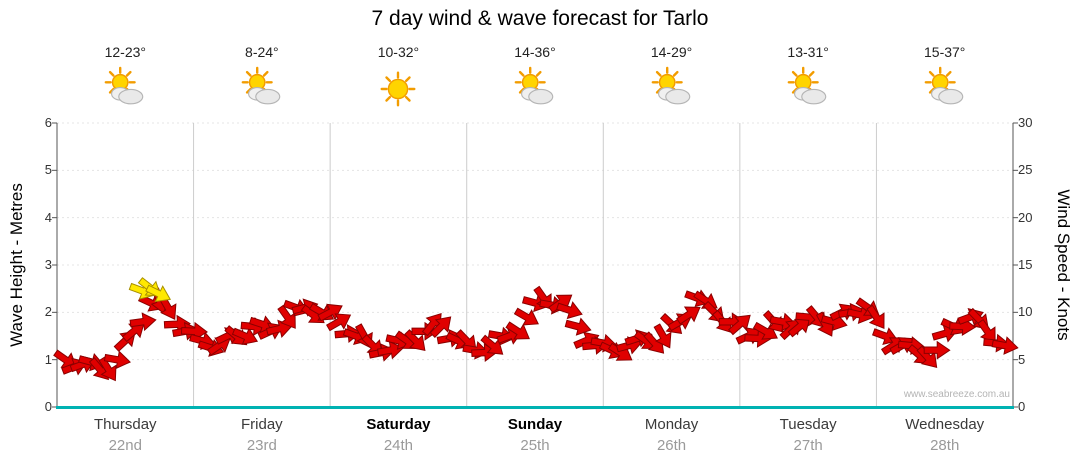 The height and width of the screenshot is (475, 1080). I want to click on day-label: Tuesday, so click(808, 424).